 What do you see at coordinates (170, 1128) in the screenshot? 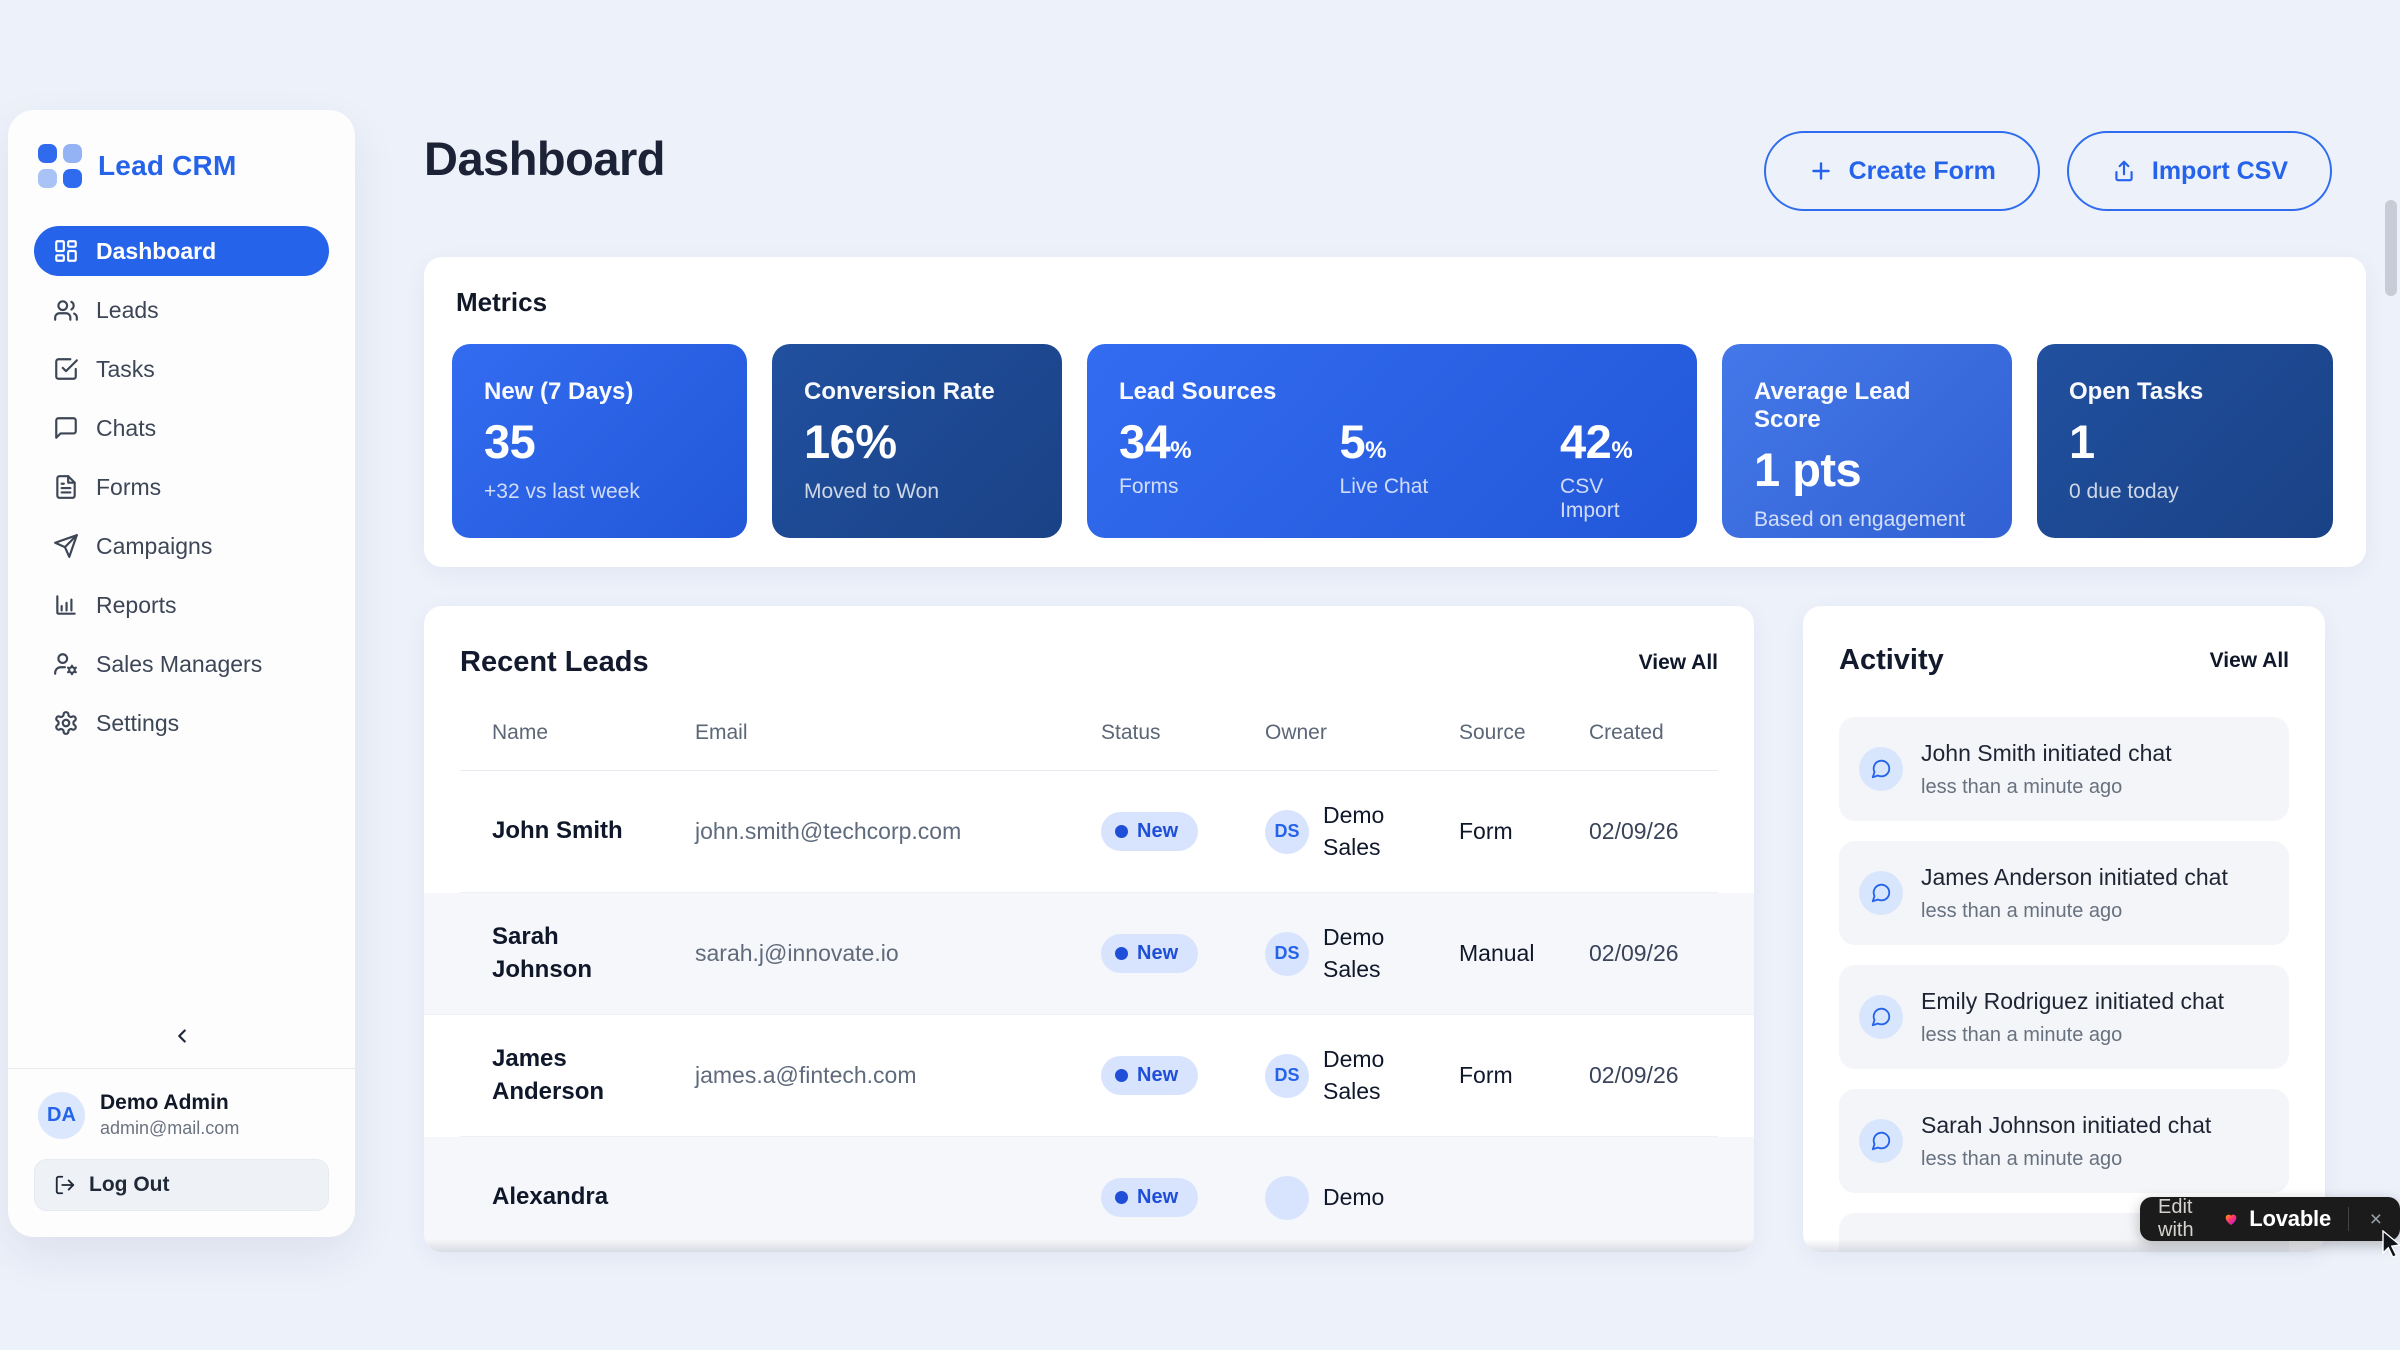
I see `user-email: admin@mail.com` at bounding box center [170, 1128].